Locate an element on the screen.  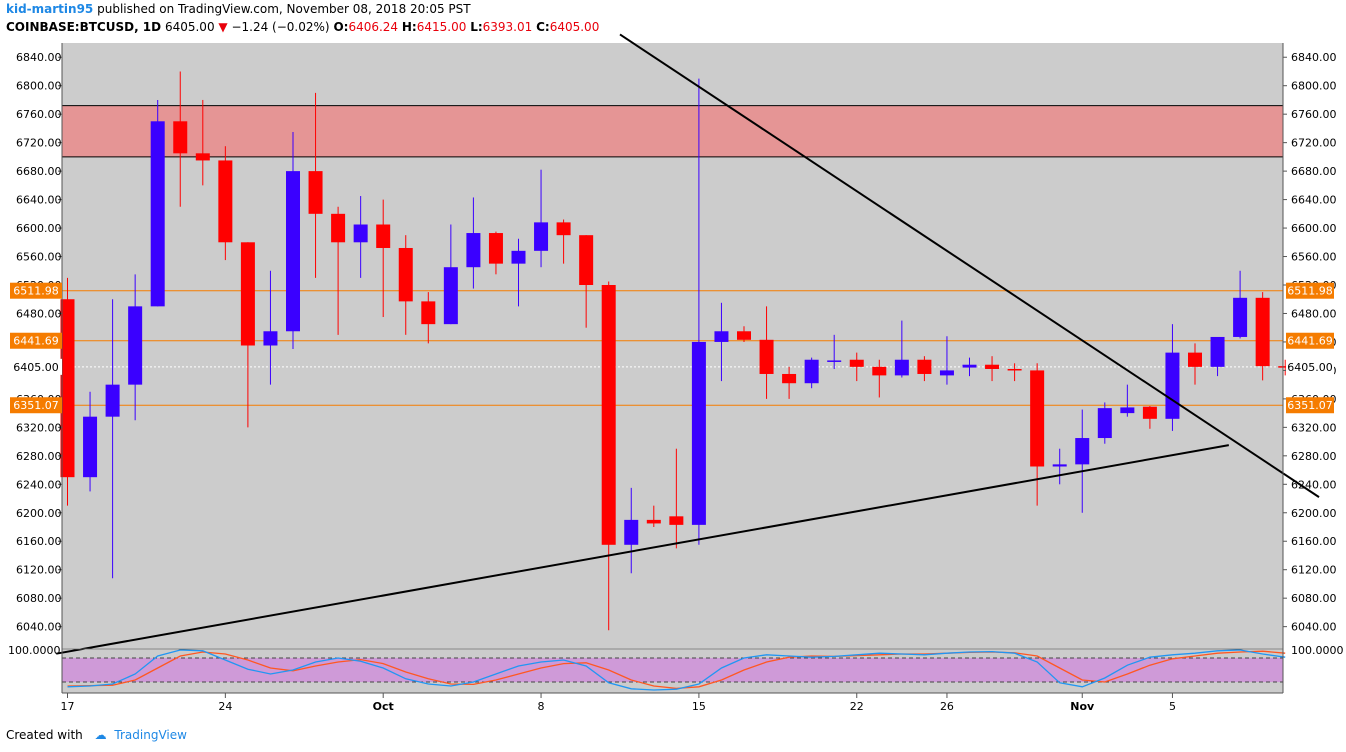
author-name: kid-martin95 is located at coordinates (50, 9).